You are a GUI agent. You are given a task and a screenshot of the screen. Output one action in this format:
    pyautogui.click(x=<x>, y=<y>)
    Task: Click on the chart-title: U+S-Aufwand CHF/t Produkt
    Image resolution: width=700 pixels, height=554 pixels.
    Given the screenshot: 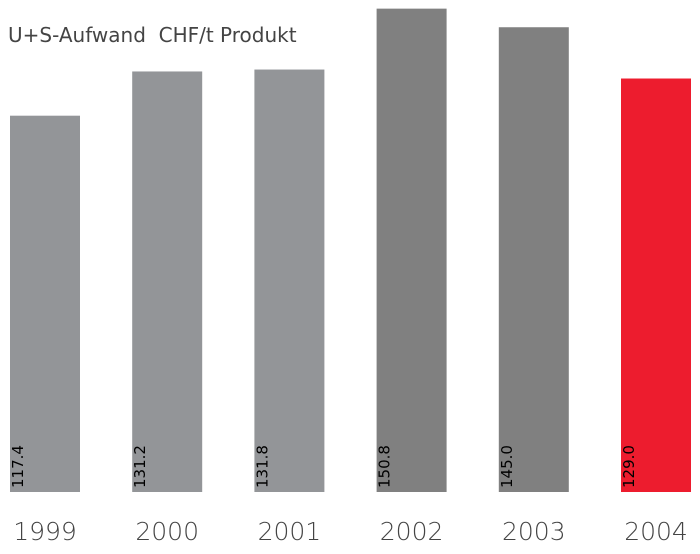 What is the action you would take?
    pyautogui.click(x=152, y=35)
    